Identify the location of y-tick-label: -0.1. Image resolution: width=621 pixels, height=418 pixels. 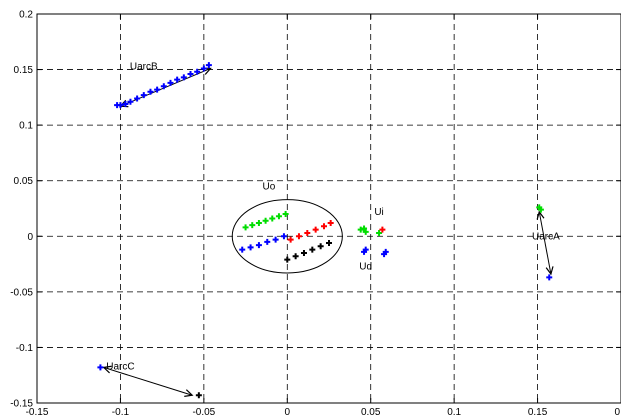
(25, 348).